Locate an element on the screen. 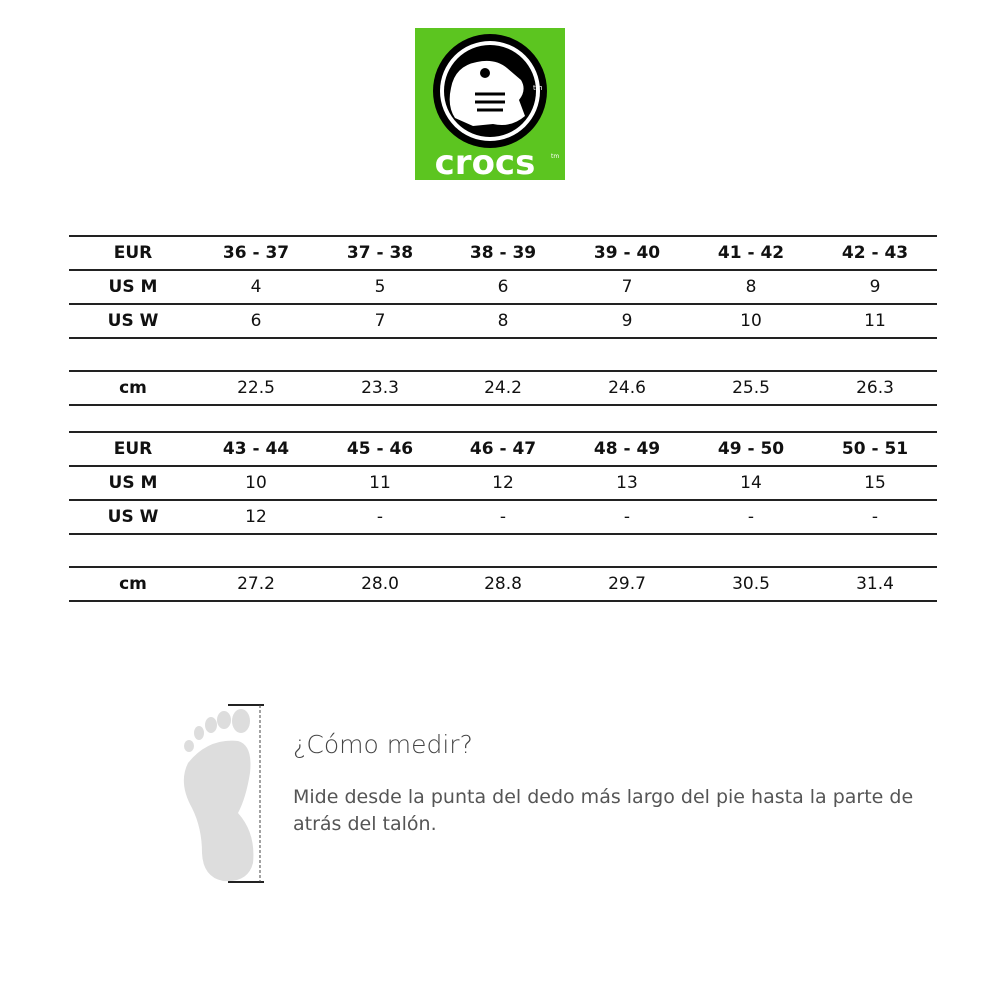  table-cell: 37 - 38 is located at coordinates (380, 253).